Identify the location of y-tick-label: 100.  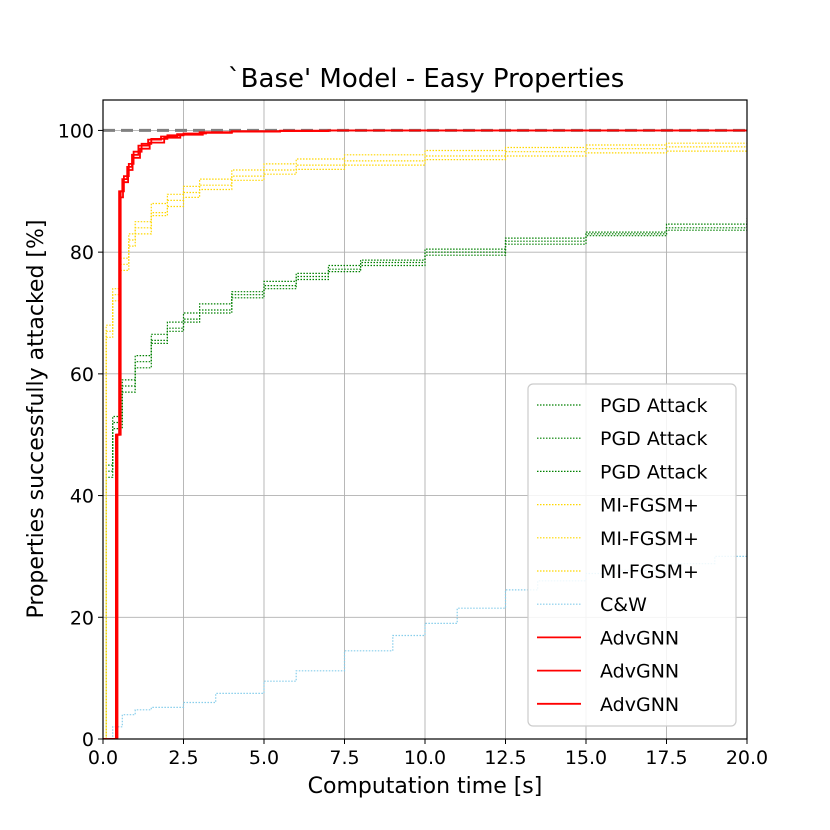
(76, 131).